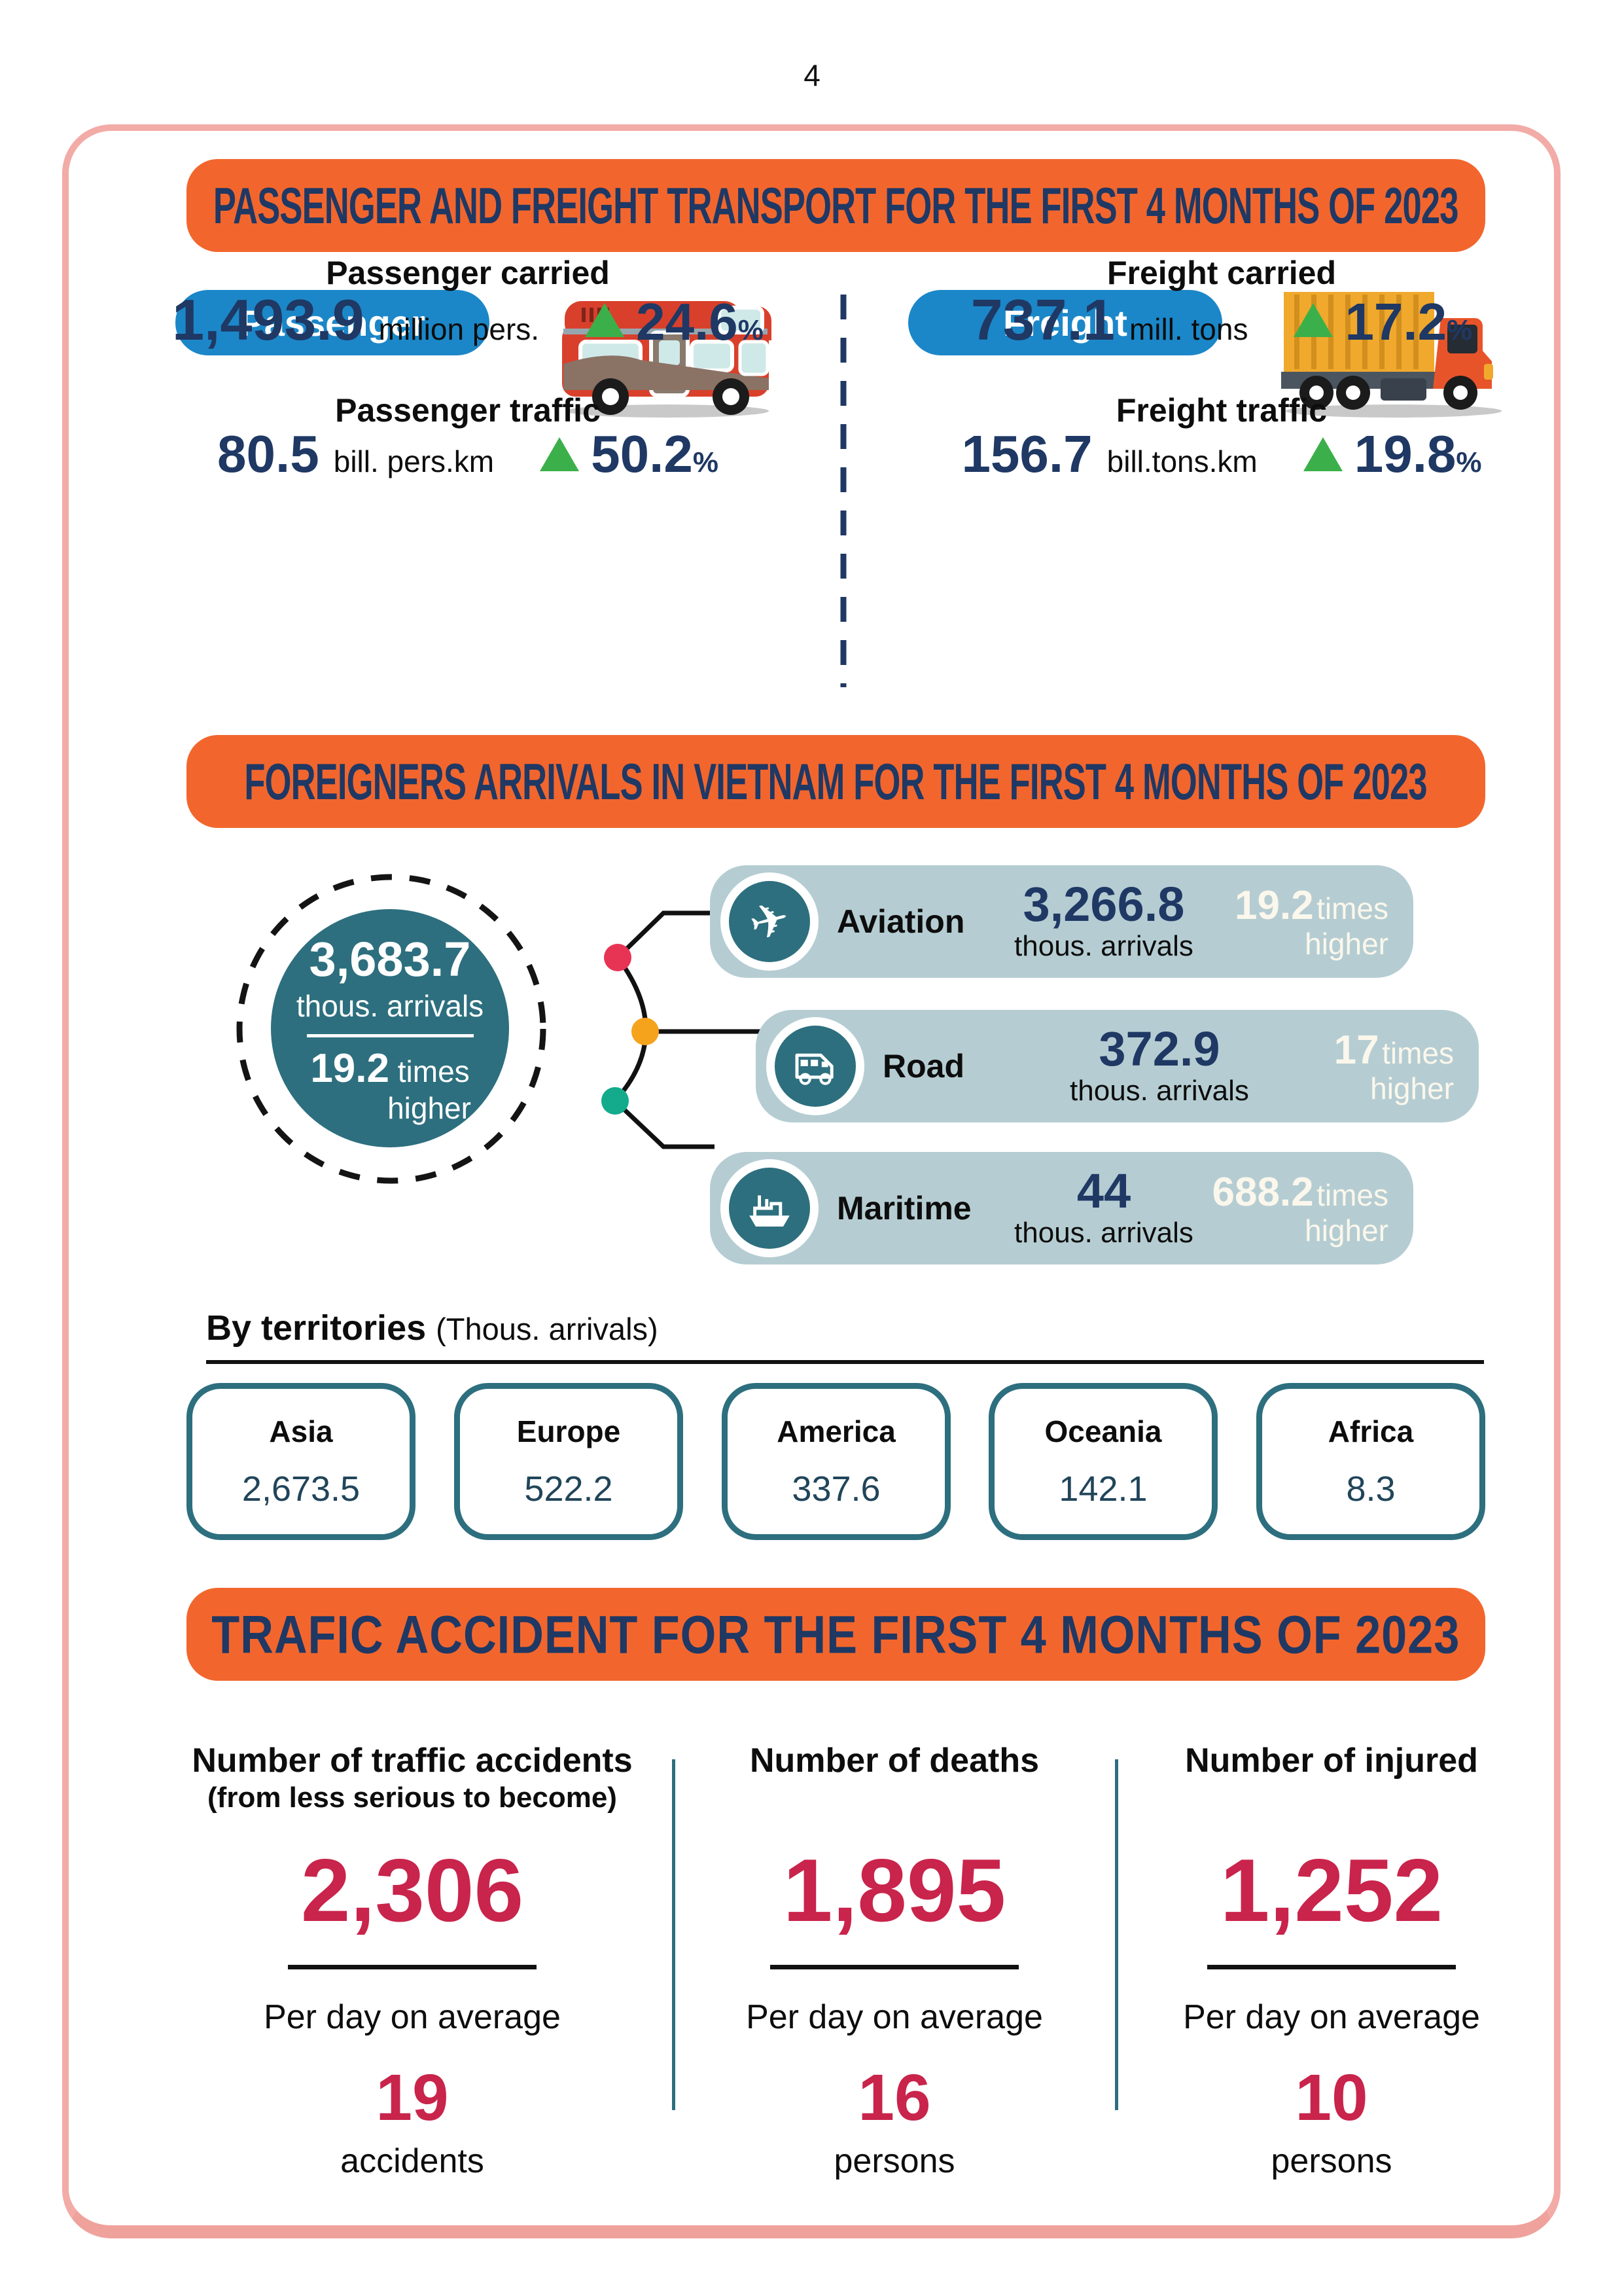 This screenshot has width=1624, height=2296. Describe the element at coordinates (1159, 1049) in the screenshot. I see `road-value: 372.9` at that location.